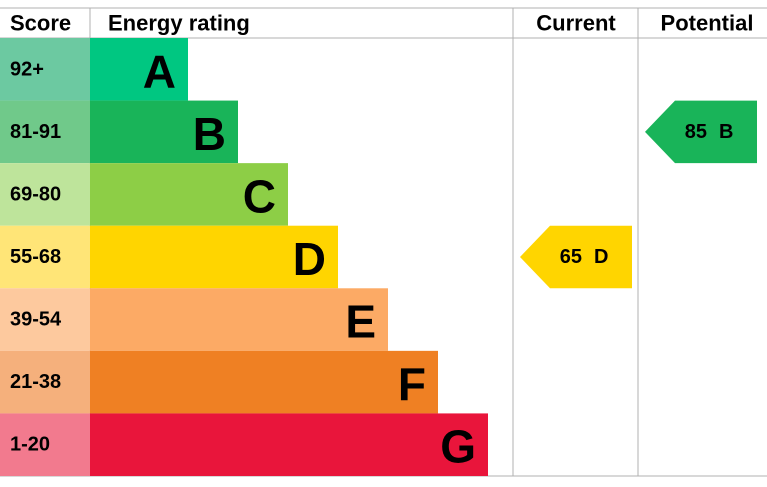 This screenshot has height=487, width=767. What do you see at coordinates (179, 23) in the screenshot?
I see `header: Energy rating` at bounding box center [179, 23].